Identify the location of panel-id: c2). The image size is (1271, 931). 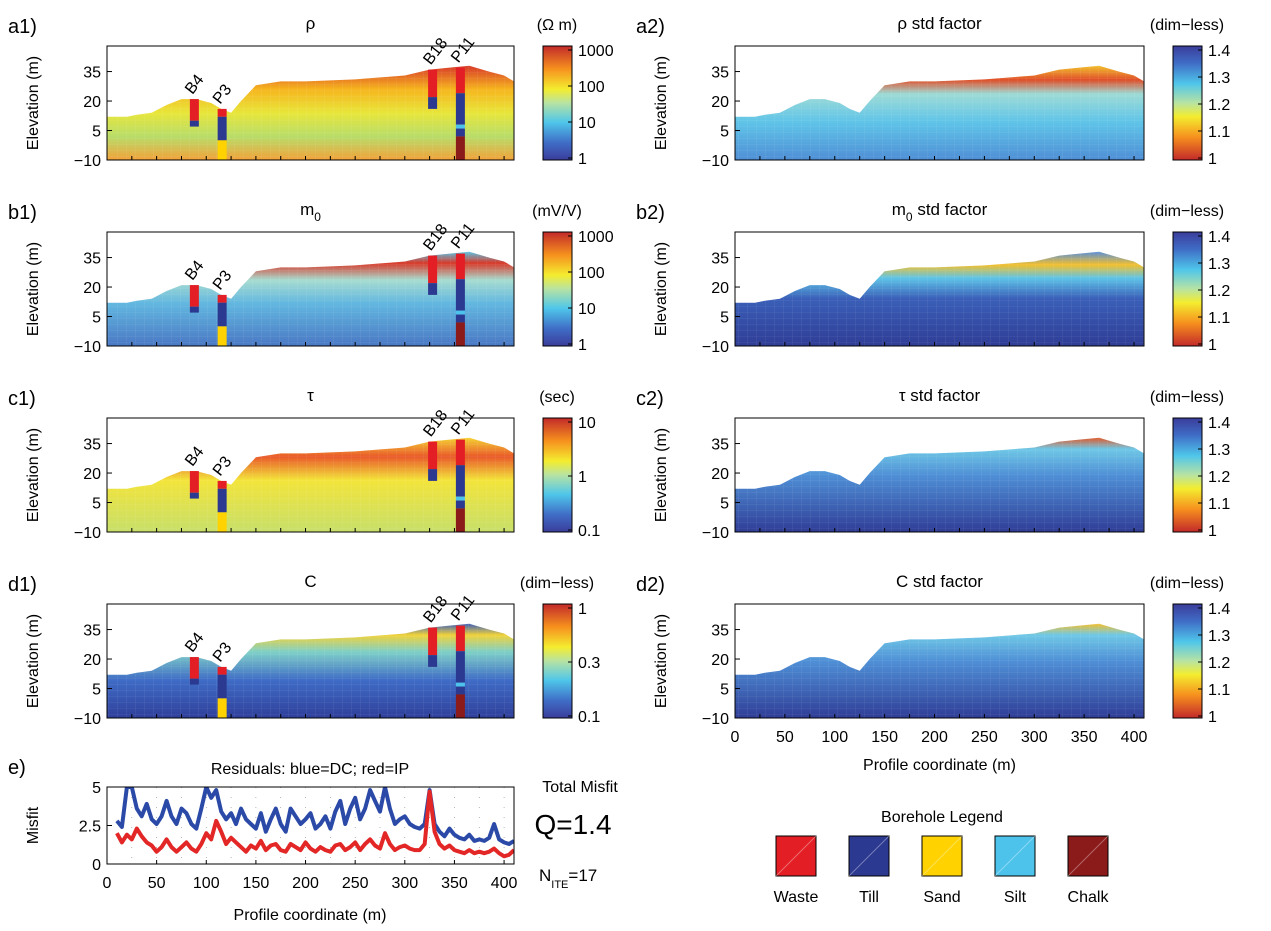
(650, 399).